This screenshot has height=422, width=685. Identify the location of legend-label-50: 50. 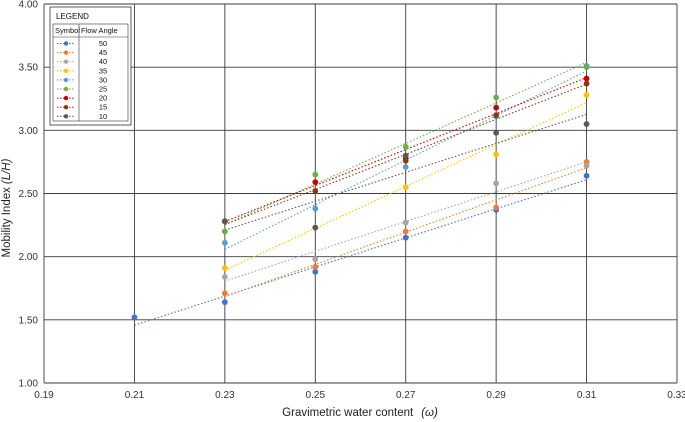
(103, 43).